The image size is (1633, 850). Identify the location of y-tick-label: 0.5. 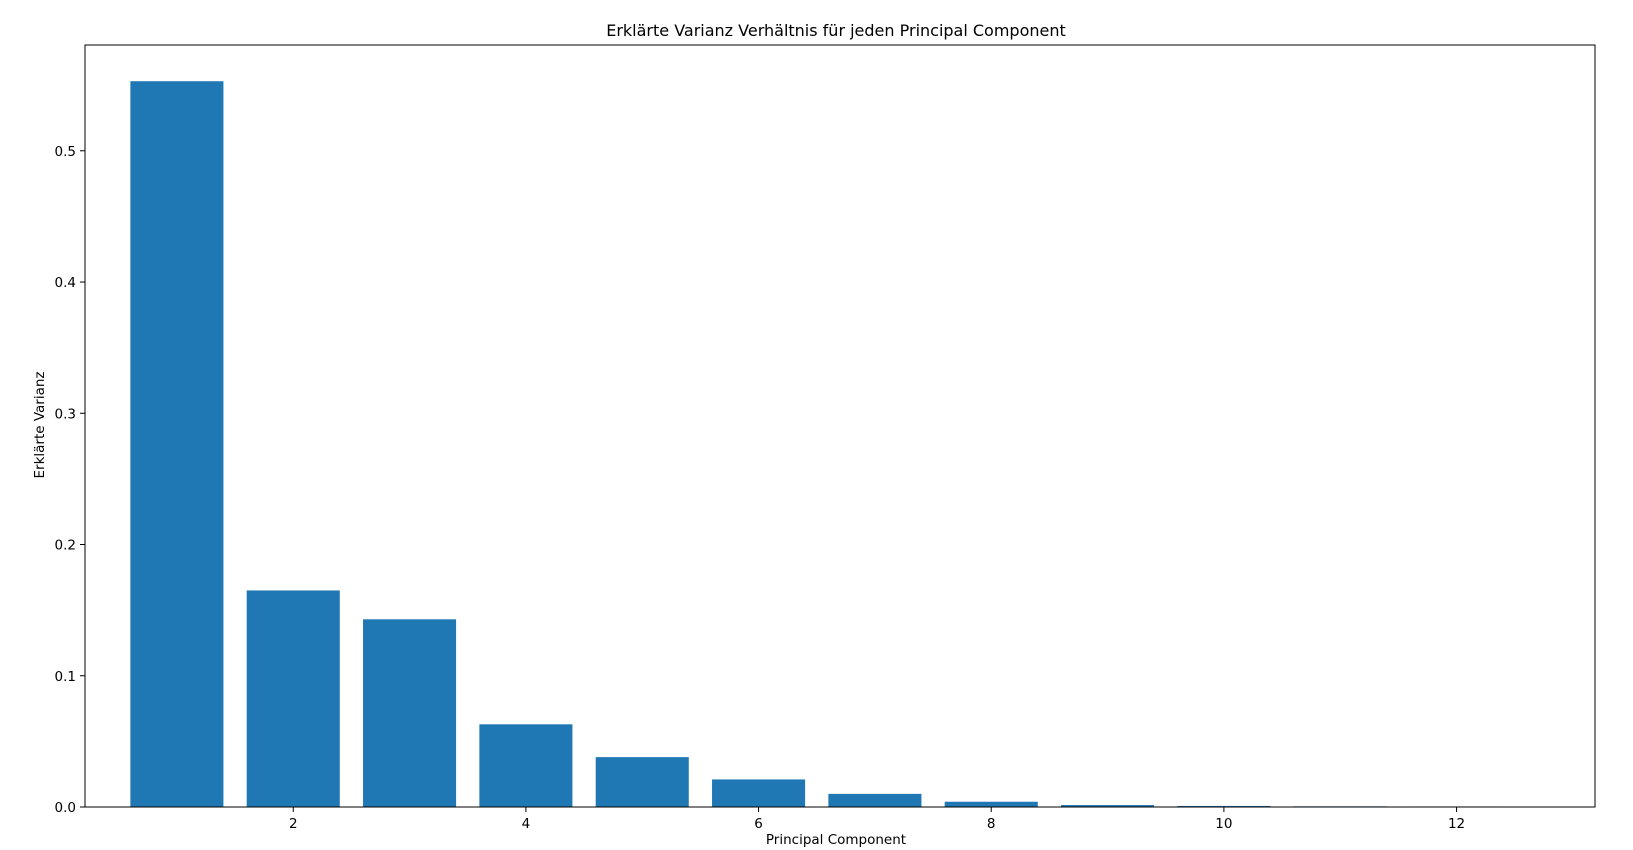
(65, 152).